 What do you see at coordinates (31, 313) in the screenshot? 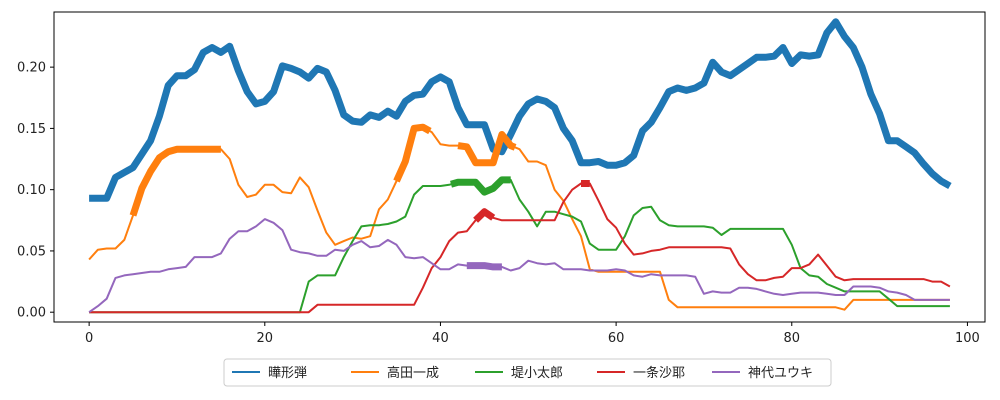
I see `y-tick-label-0: 0.00` at bounding box center [31, 313].